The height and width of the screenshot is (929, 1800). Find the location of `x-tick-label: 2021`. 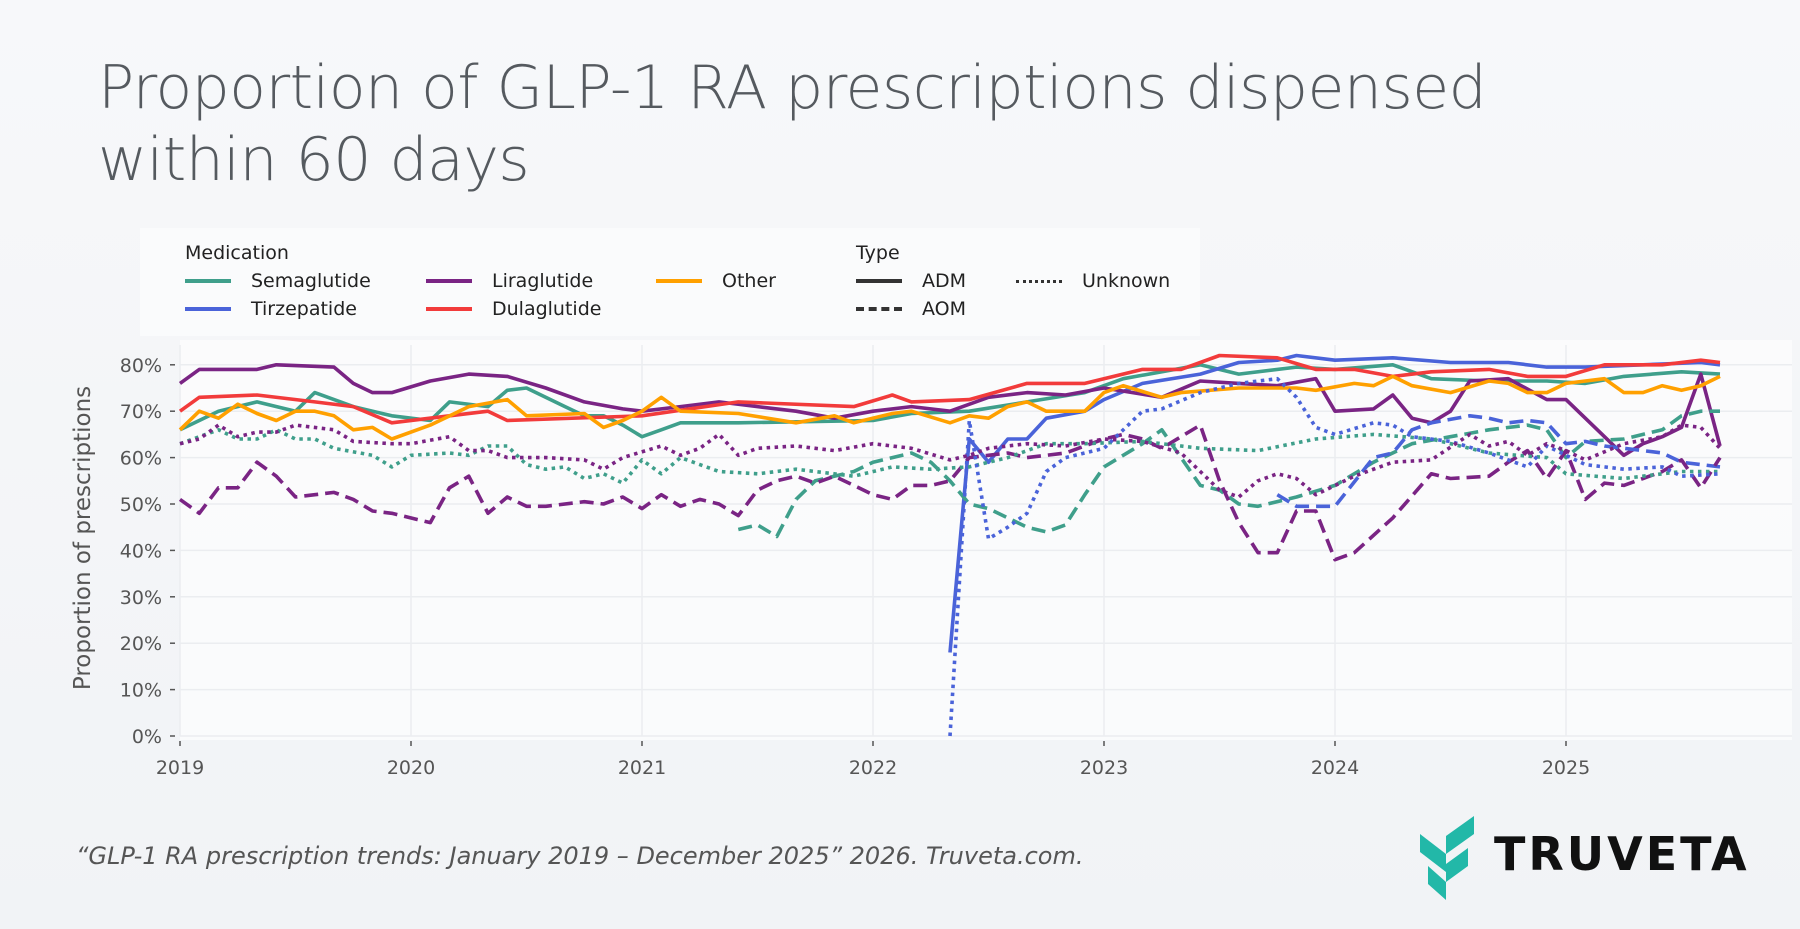

x-tick-label: 2021 is located at coordinates (642, 768).